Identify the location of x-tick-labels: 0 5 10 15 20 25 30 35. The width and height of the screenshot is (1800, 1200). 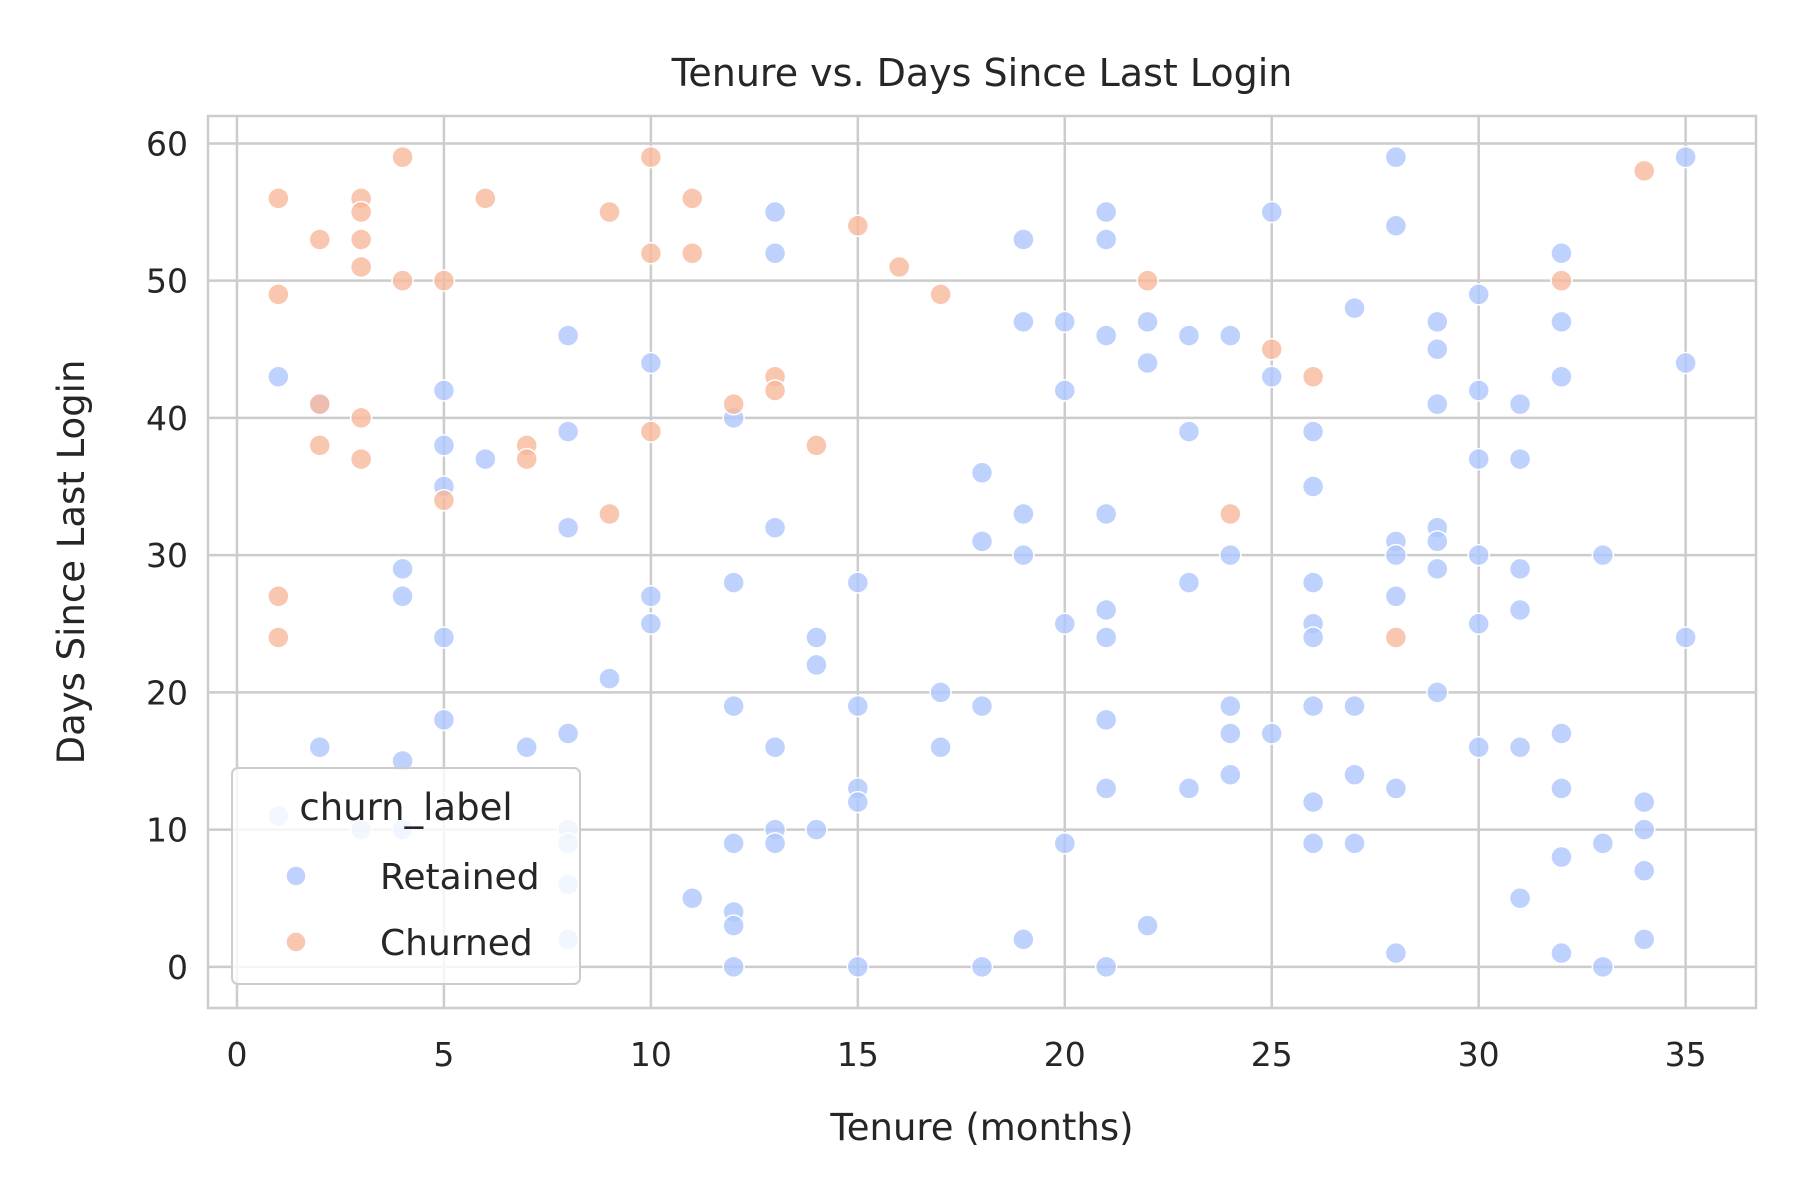
(966, 1054).